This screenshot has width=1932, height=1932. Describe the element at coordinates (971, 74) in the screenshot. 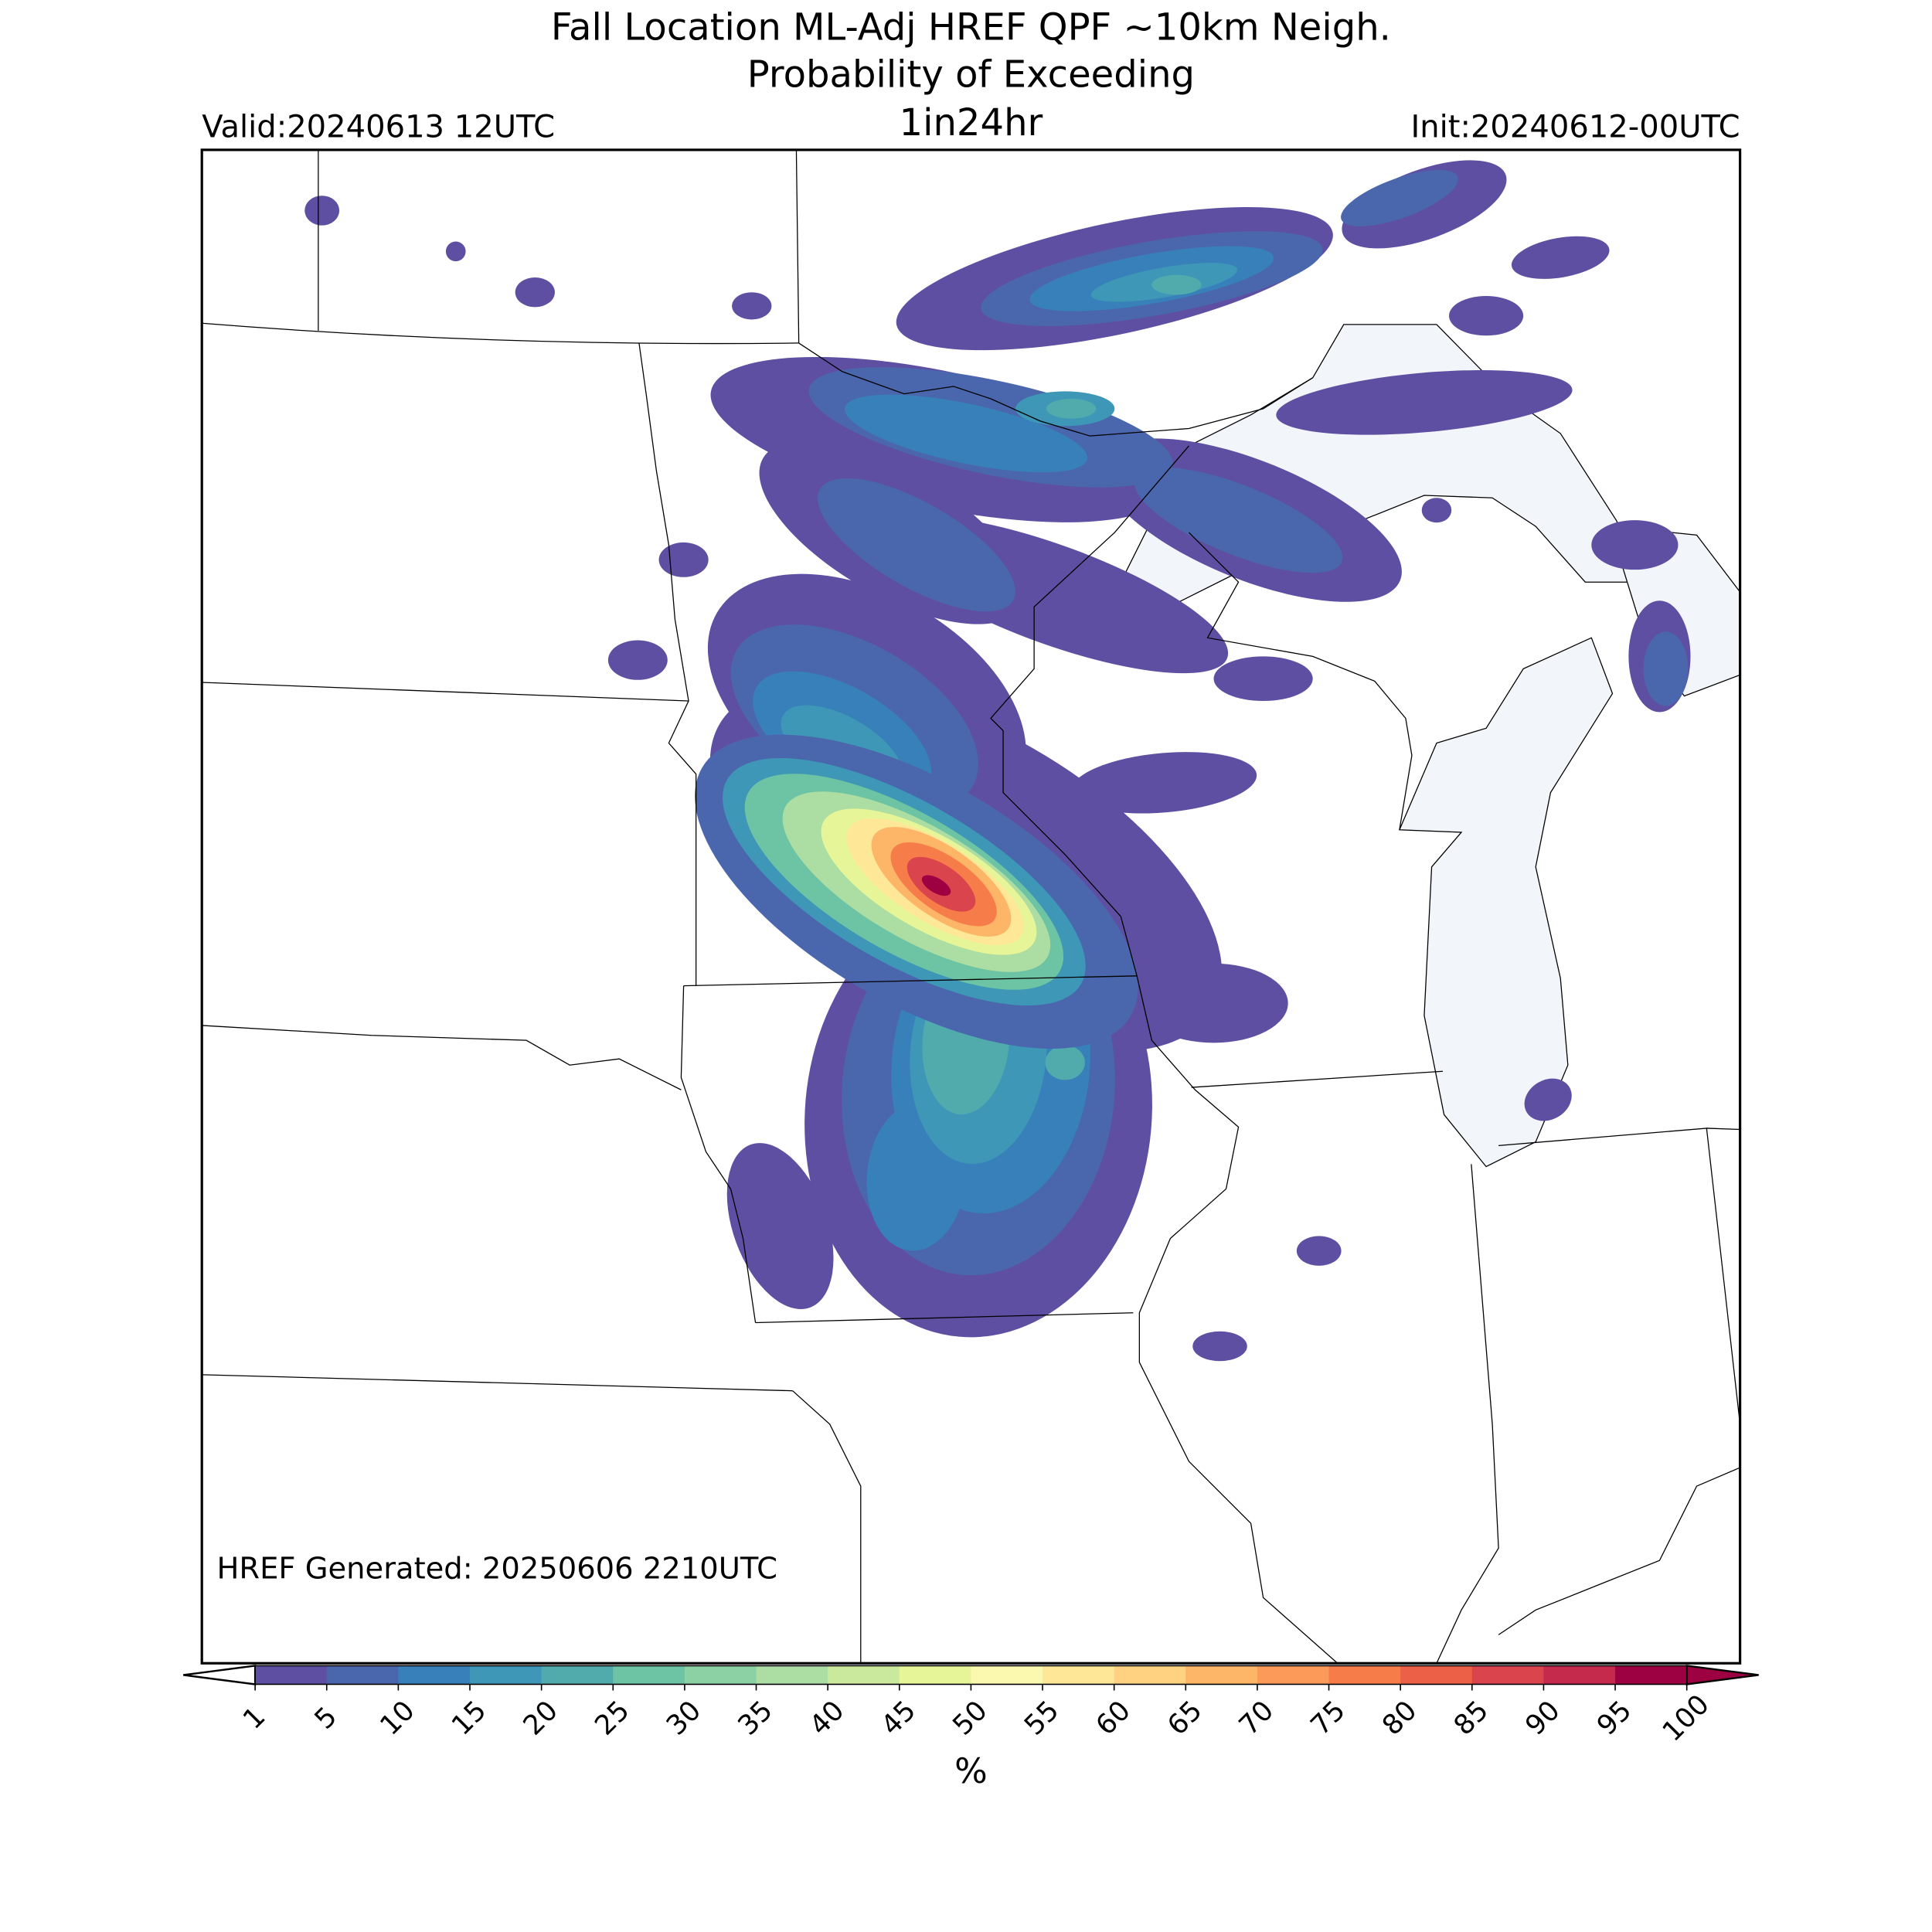

I see `subtitle: Probability of Exceeding` at that location.